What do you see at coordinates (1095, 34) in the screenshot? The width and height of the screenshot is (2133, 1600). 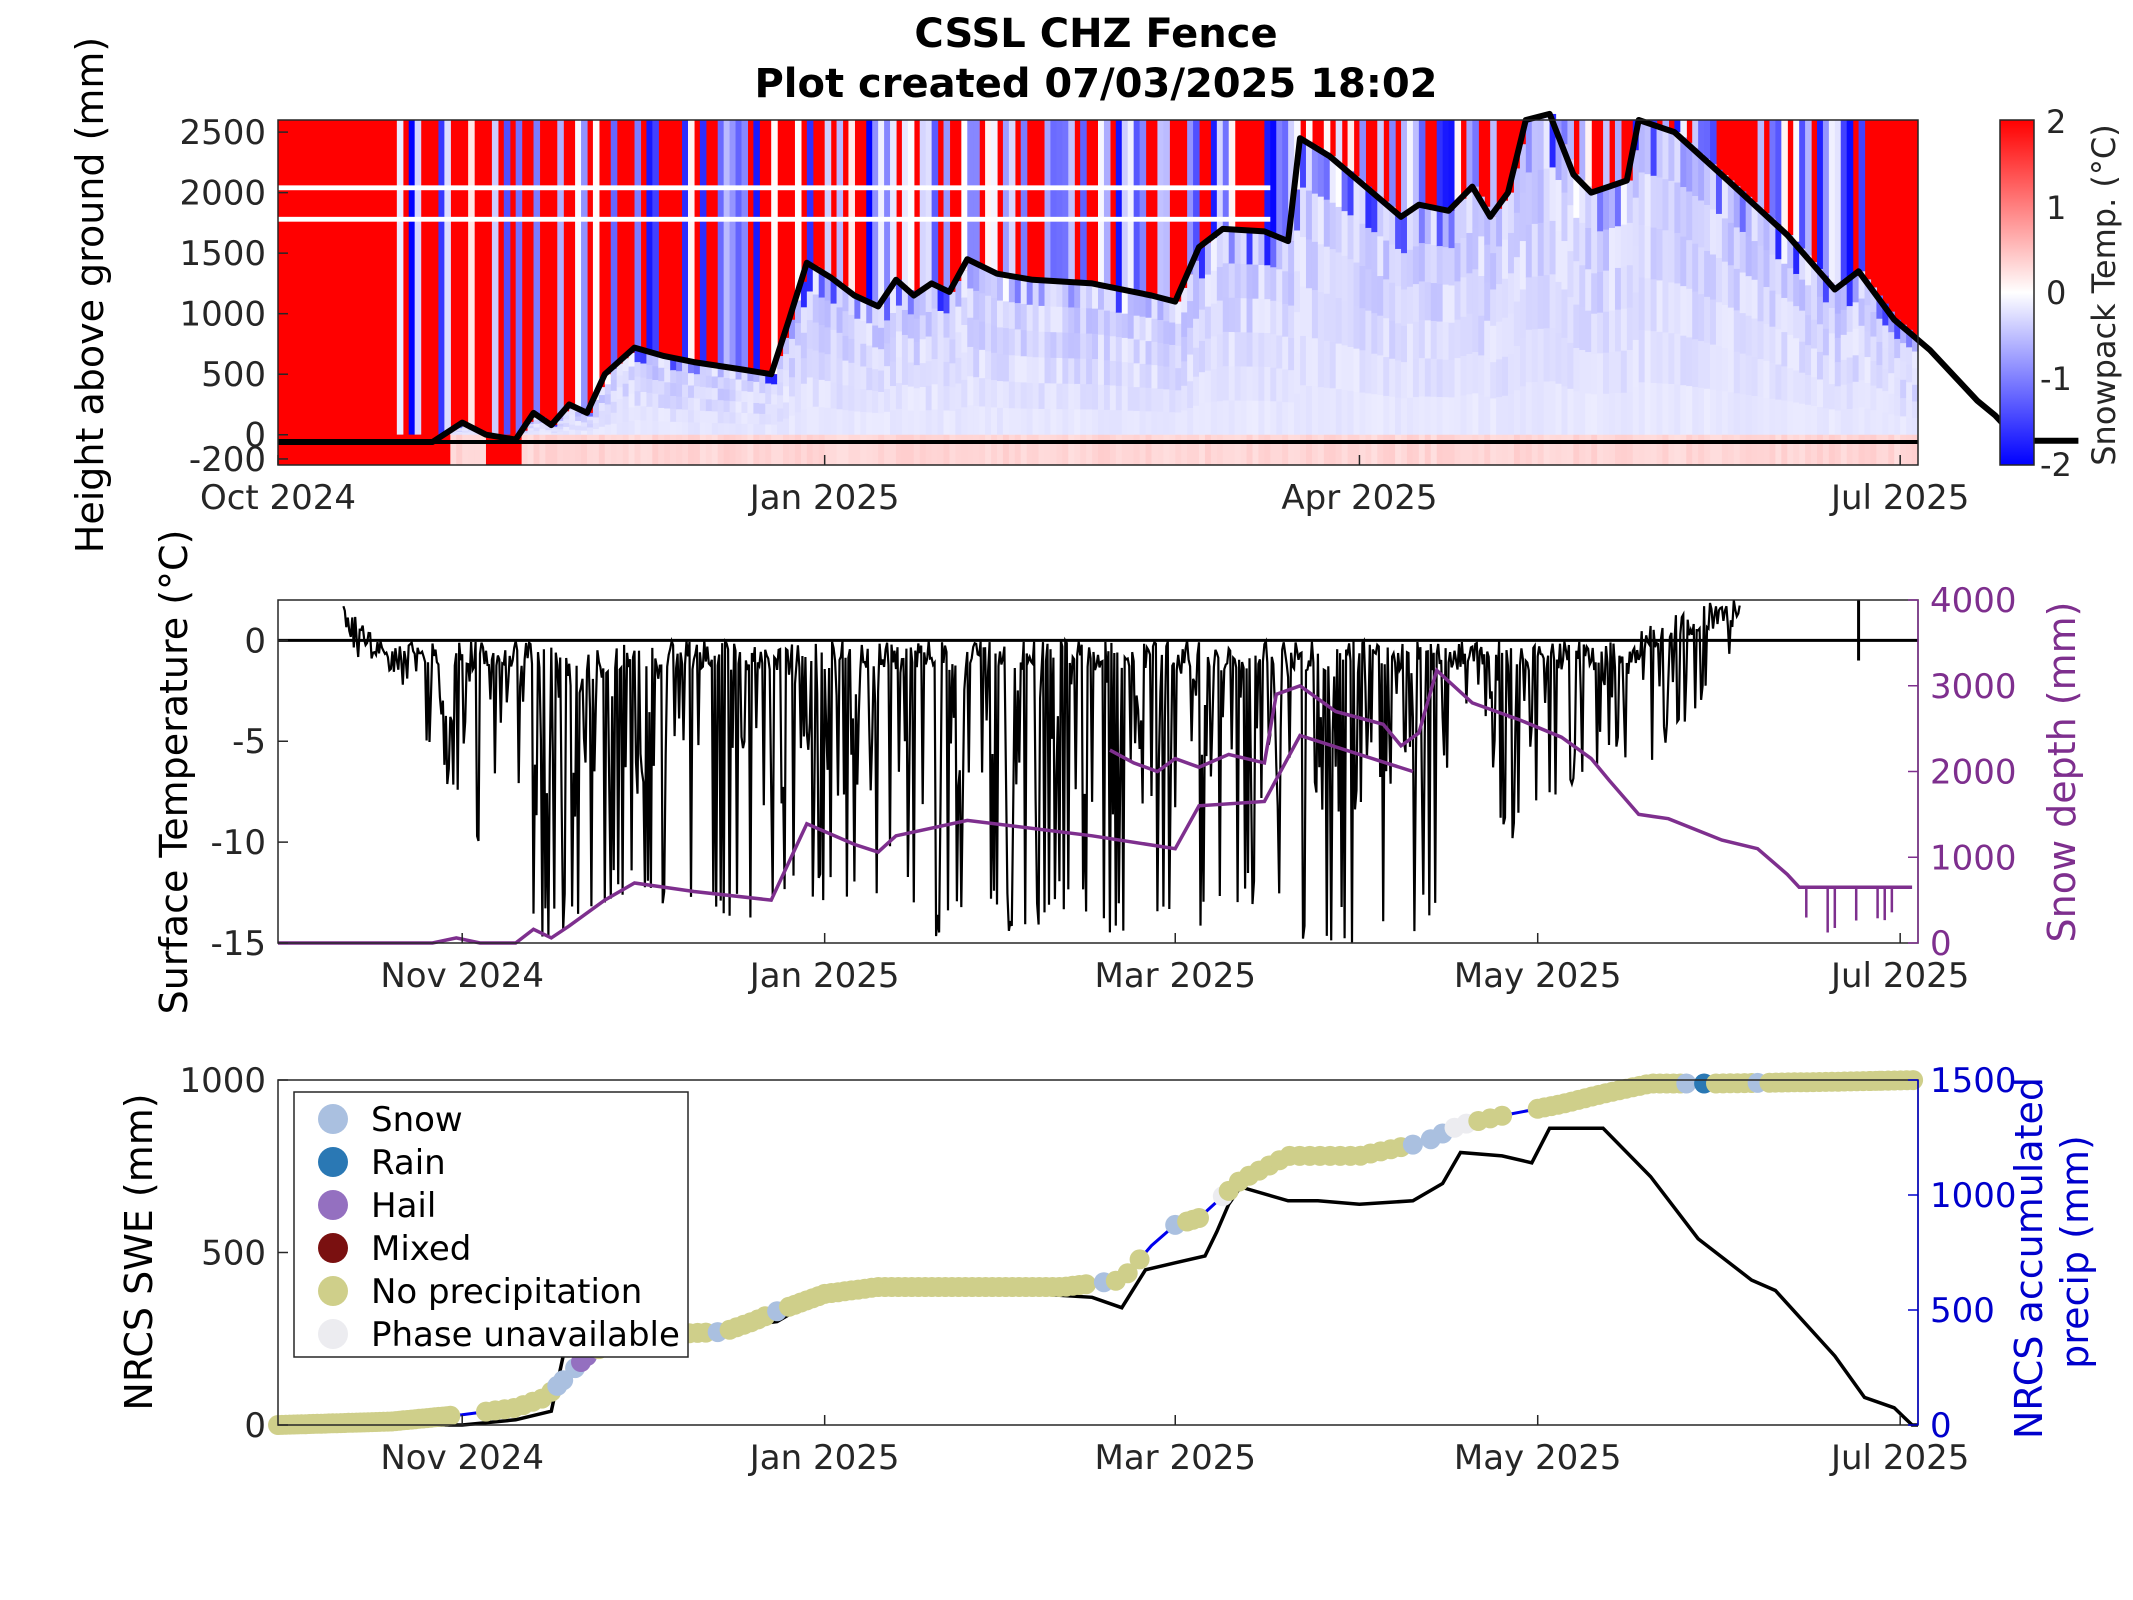 I see `figure-title: CSSL CHZ Fence` at bounding box center [1095, 34].